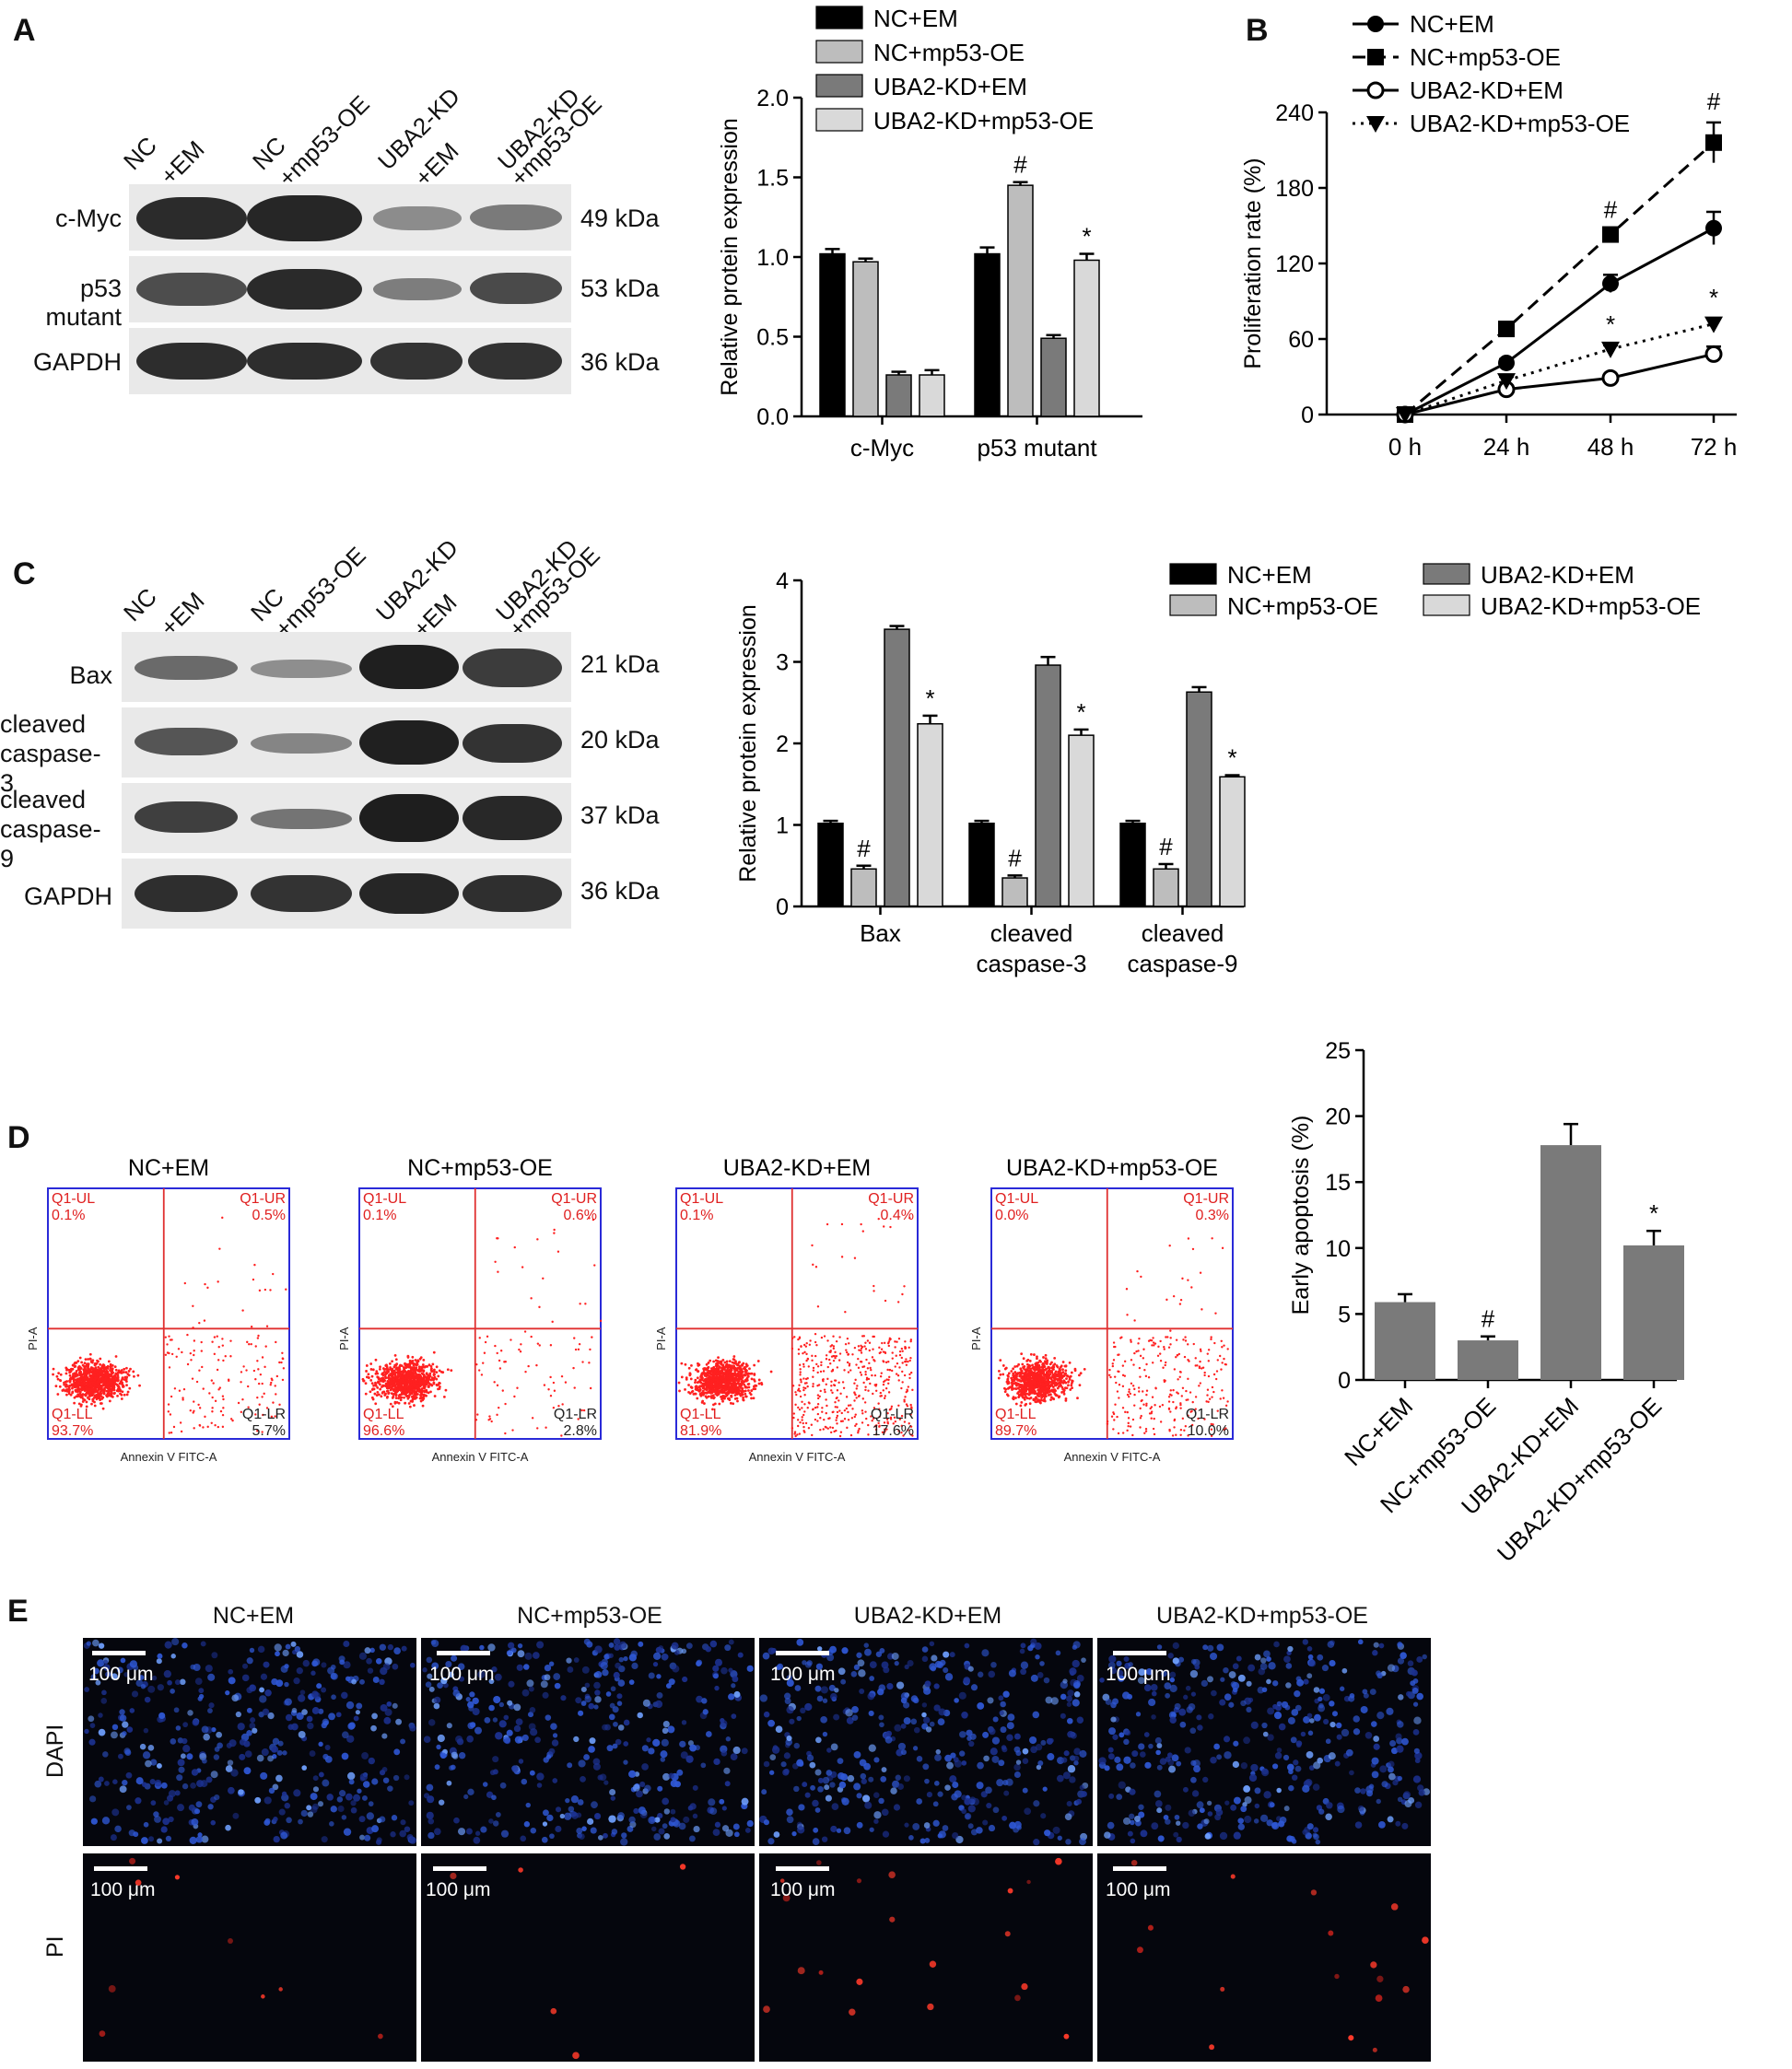 The width and height of the screenshot is (1792, 2069). What do you see at coordinates (1015, 857) in the screenshot?
I see `significance-mark: #` at bounding box center [1015, 857].